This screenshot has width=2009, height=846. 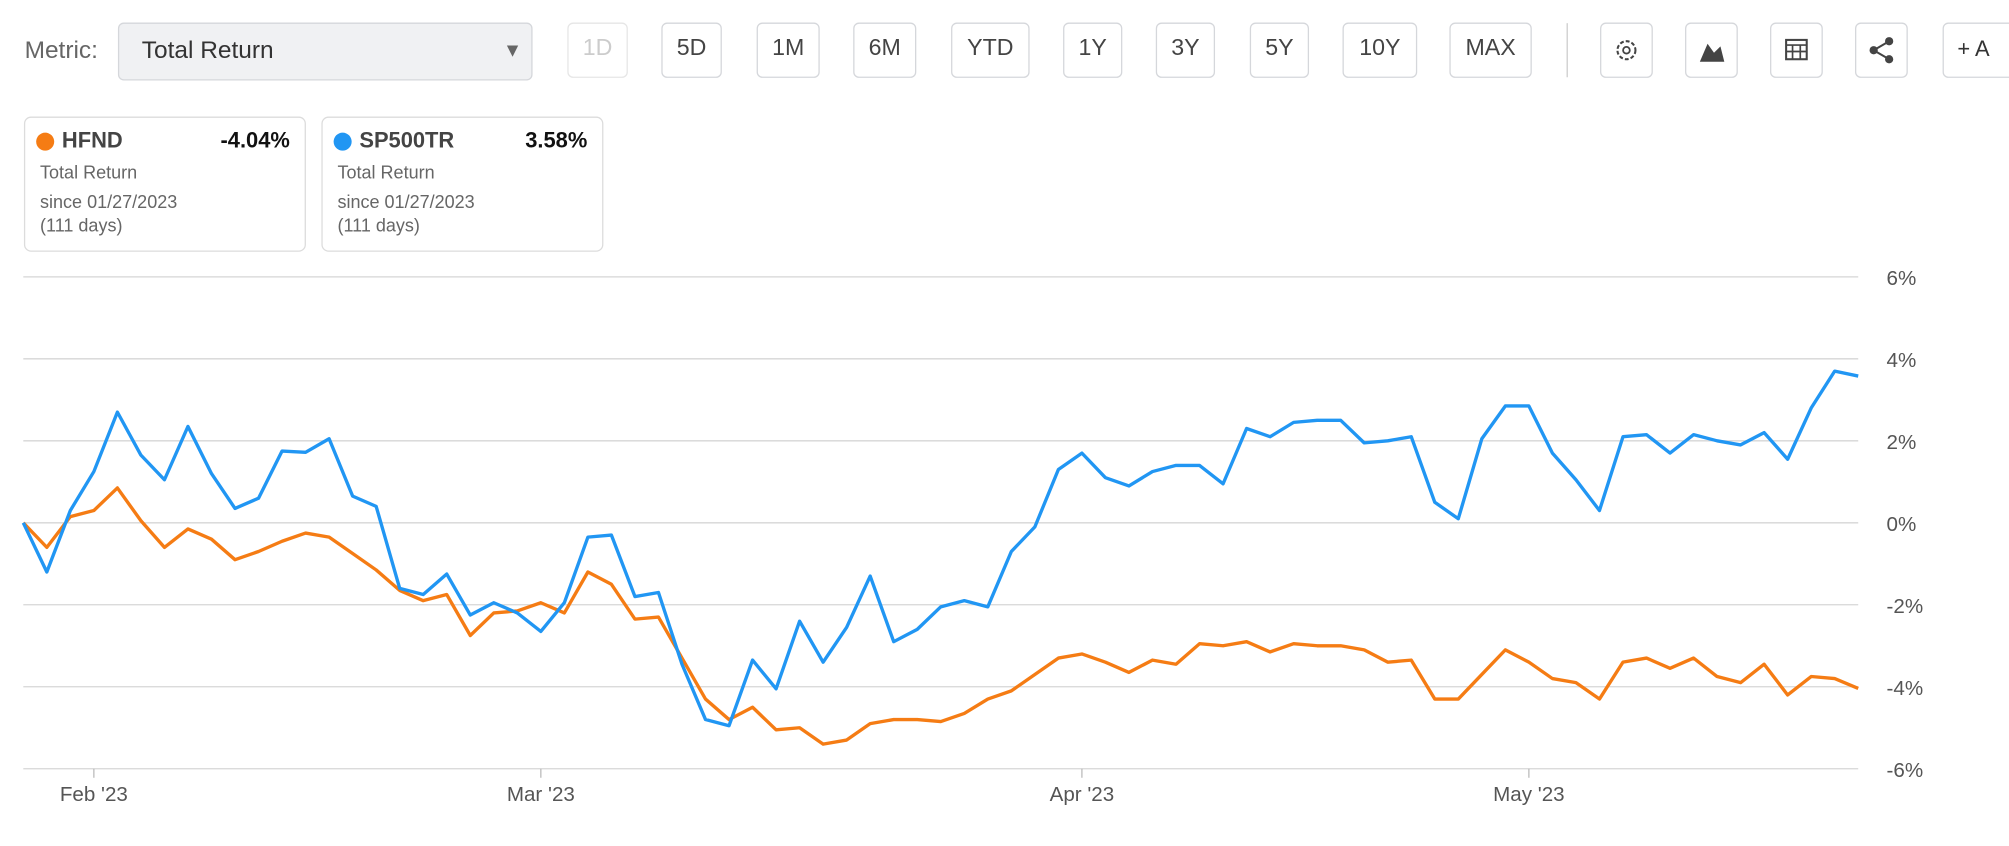 I want to click on range-label: 3Y, so click(x=1185, y=47).